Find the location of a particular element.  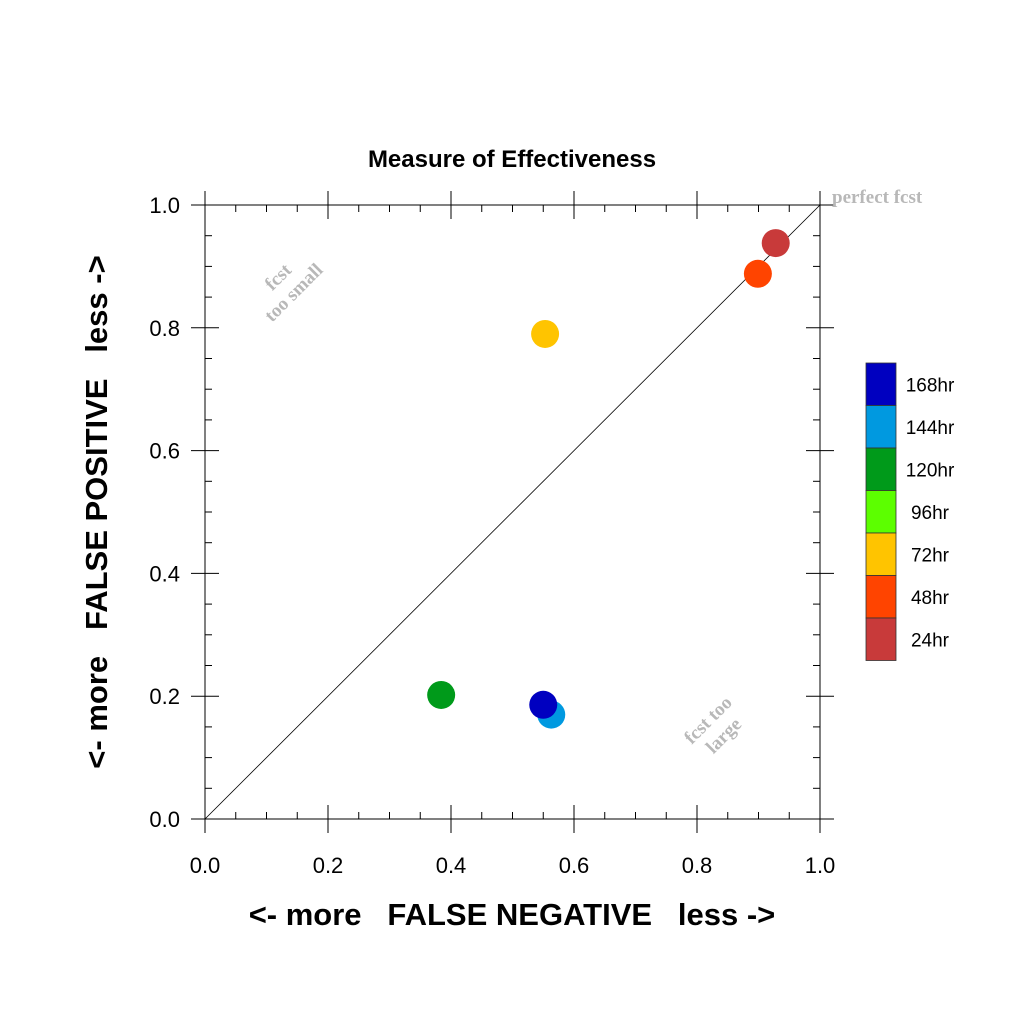

x-tick-label: 0.6 is located at coordinates (574, 865).